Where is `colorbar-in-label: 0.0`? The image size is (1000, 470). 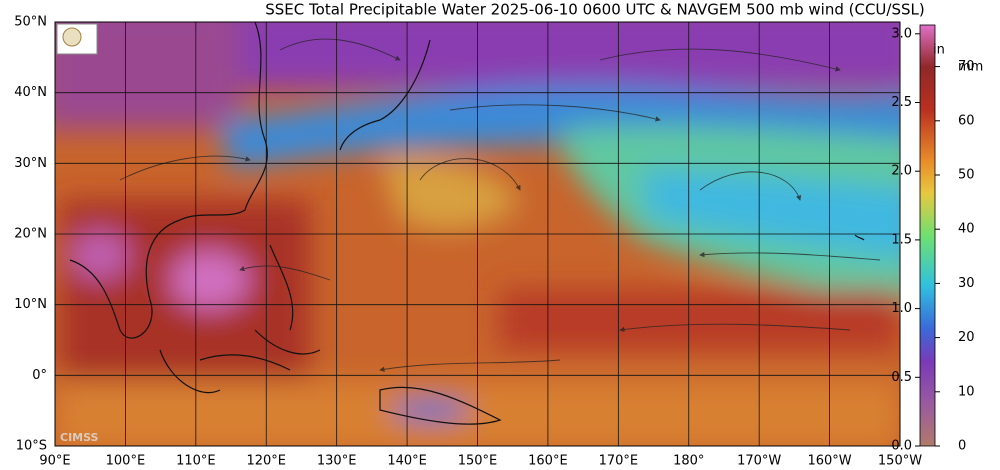
colorbar-in-label: 0.0 is located at coordinates (901, 446).